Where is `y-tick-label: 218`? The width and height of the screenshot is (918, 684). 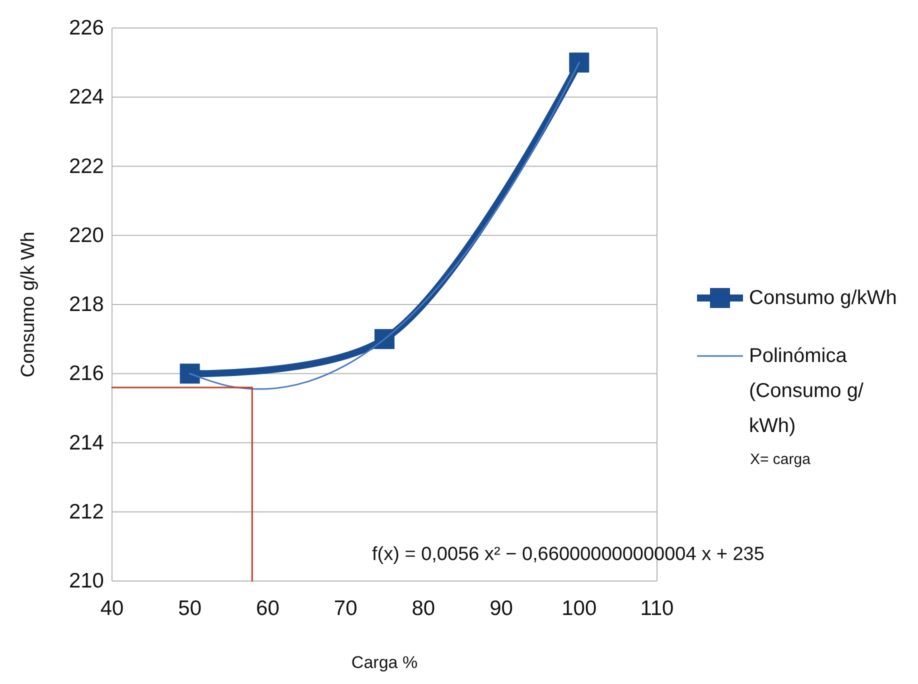 y-tick-label: 218 is located at coordinates (86, 304).